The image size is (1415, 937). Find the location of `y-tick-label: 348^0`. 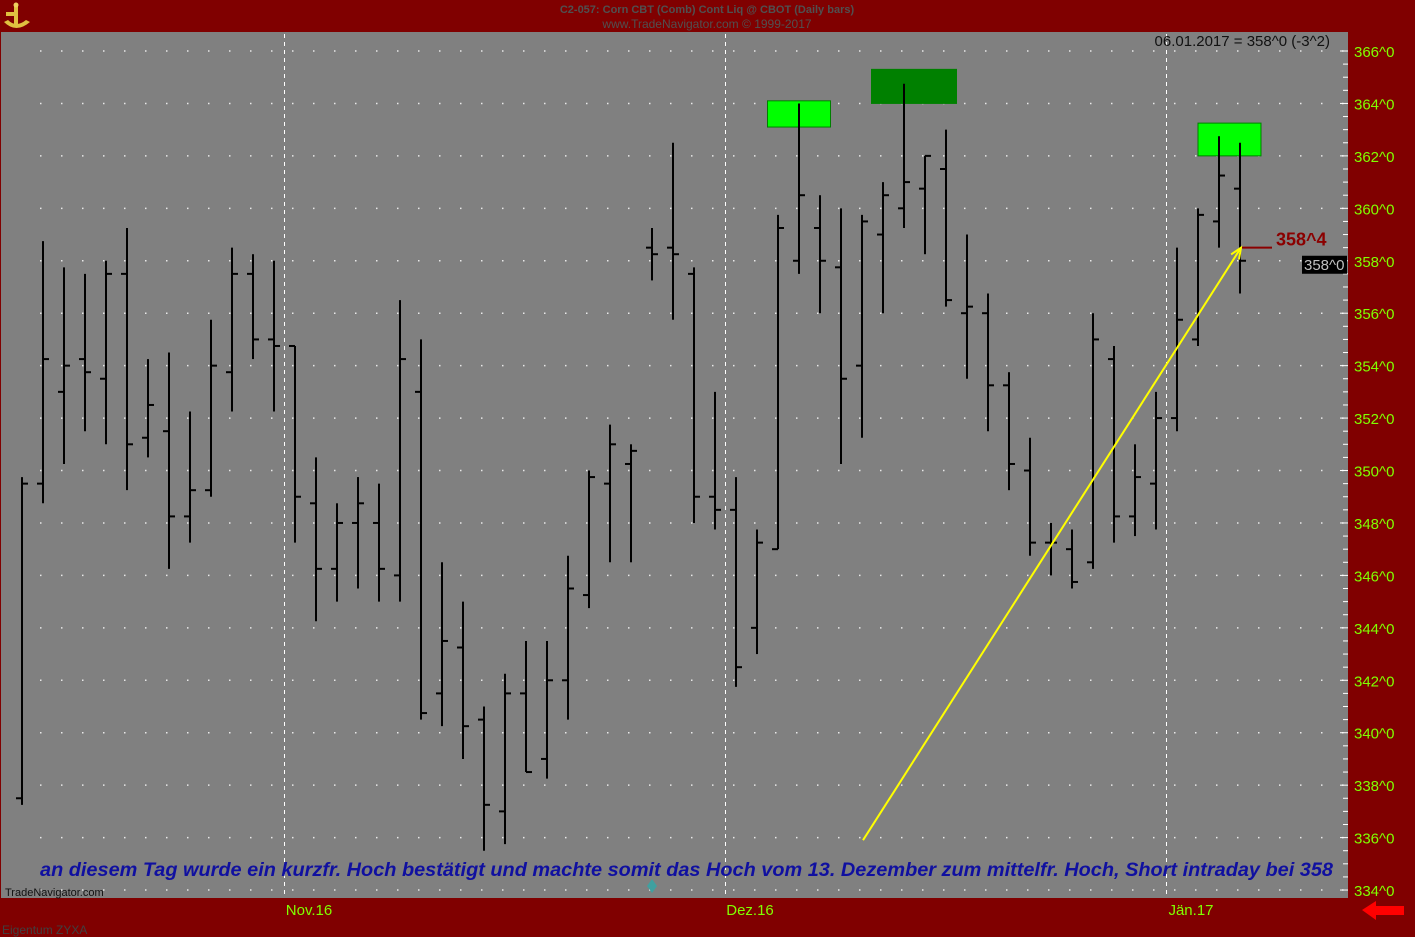

y-tick-label: 348^0 is located at coordinates (1374, 524).